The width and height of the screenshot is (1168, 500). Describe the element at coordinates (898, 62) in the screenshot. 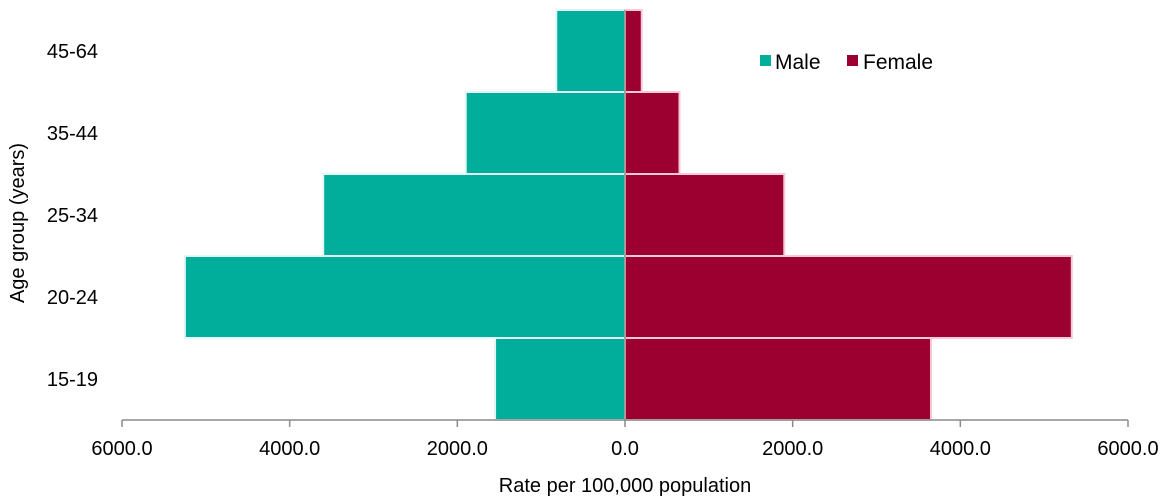

I see `legend-label-female: Female` at that location.